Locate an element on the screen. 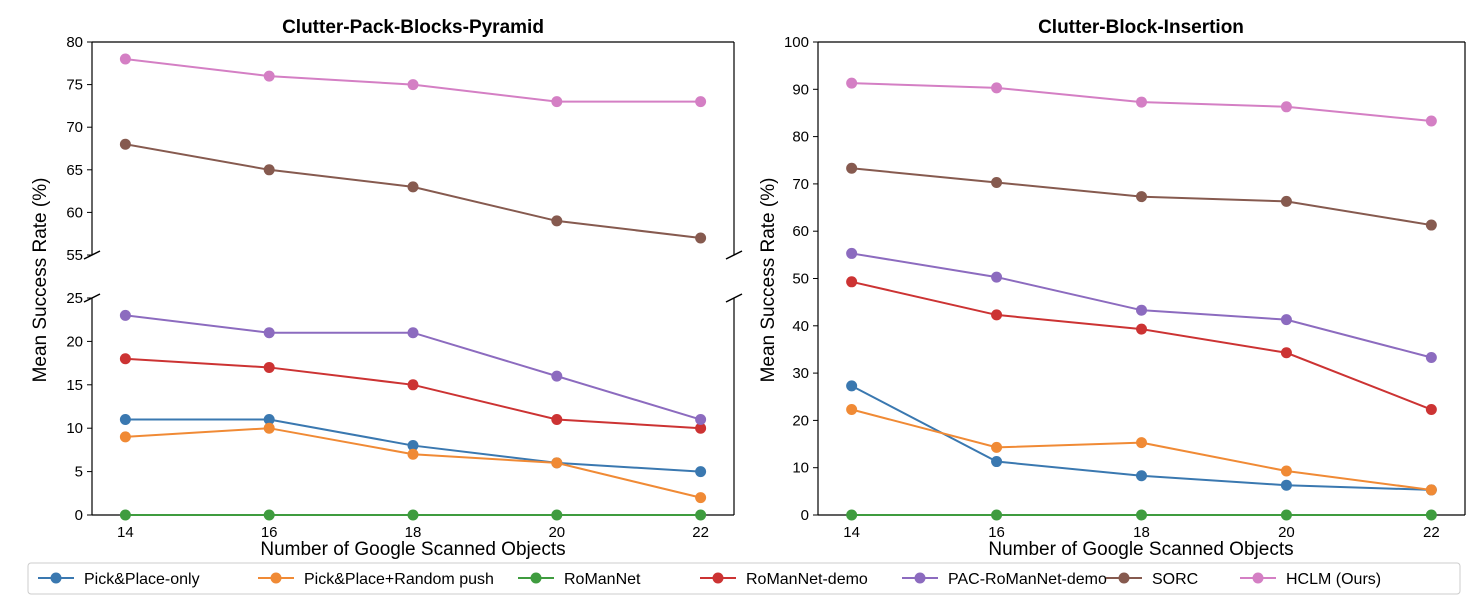 This screenshot has height=613, width=1472. legend-label: Pick&Place+Random push is located at coordinates (399, 579).